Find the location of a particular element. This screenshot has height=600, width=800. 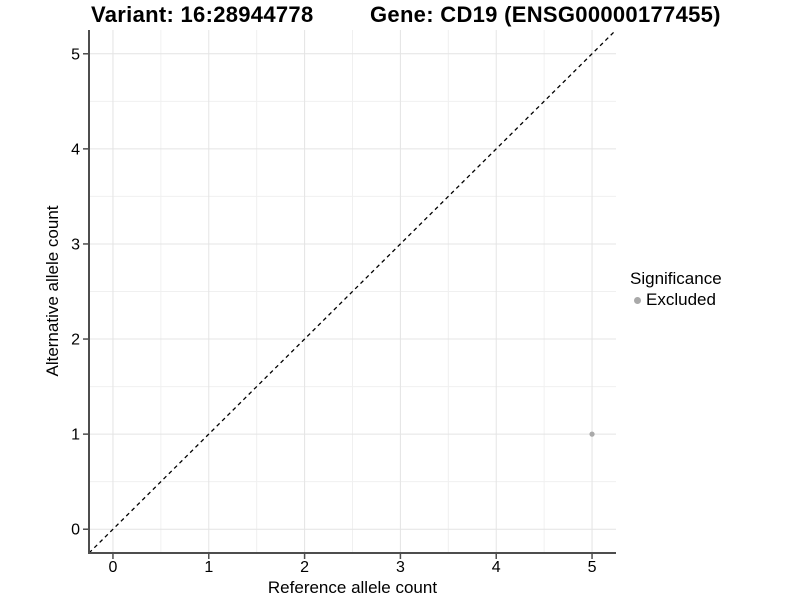

legend-title: Significance is located at coordinates (676, 278).